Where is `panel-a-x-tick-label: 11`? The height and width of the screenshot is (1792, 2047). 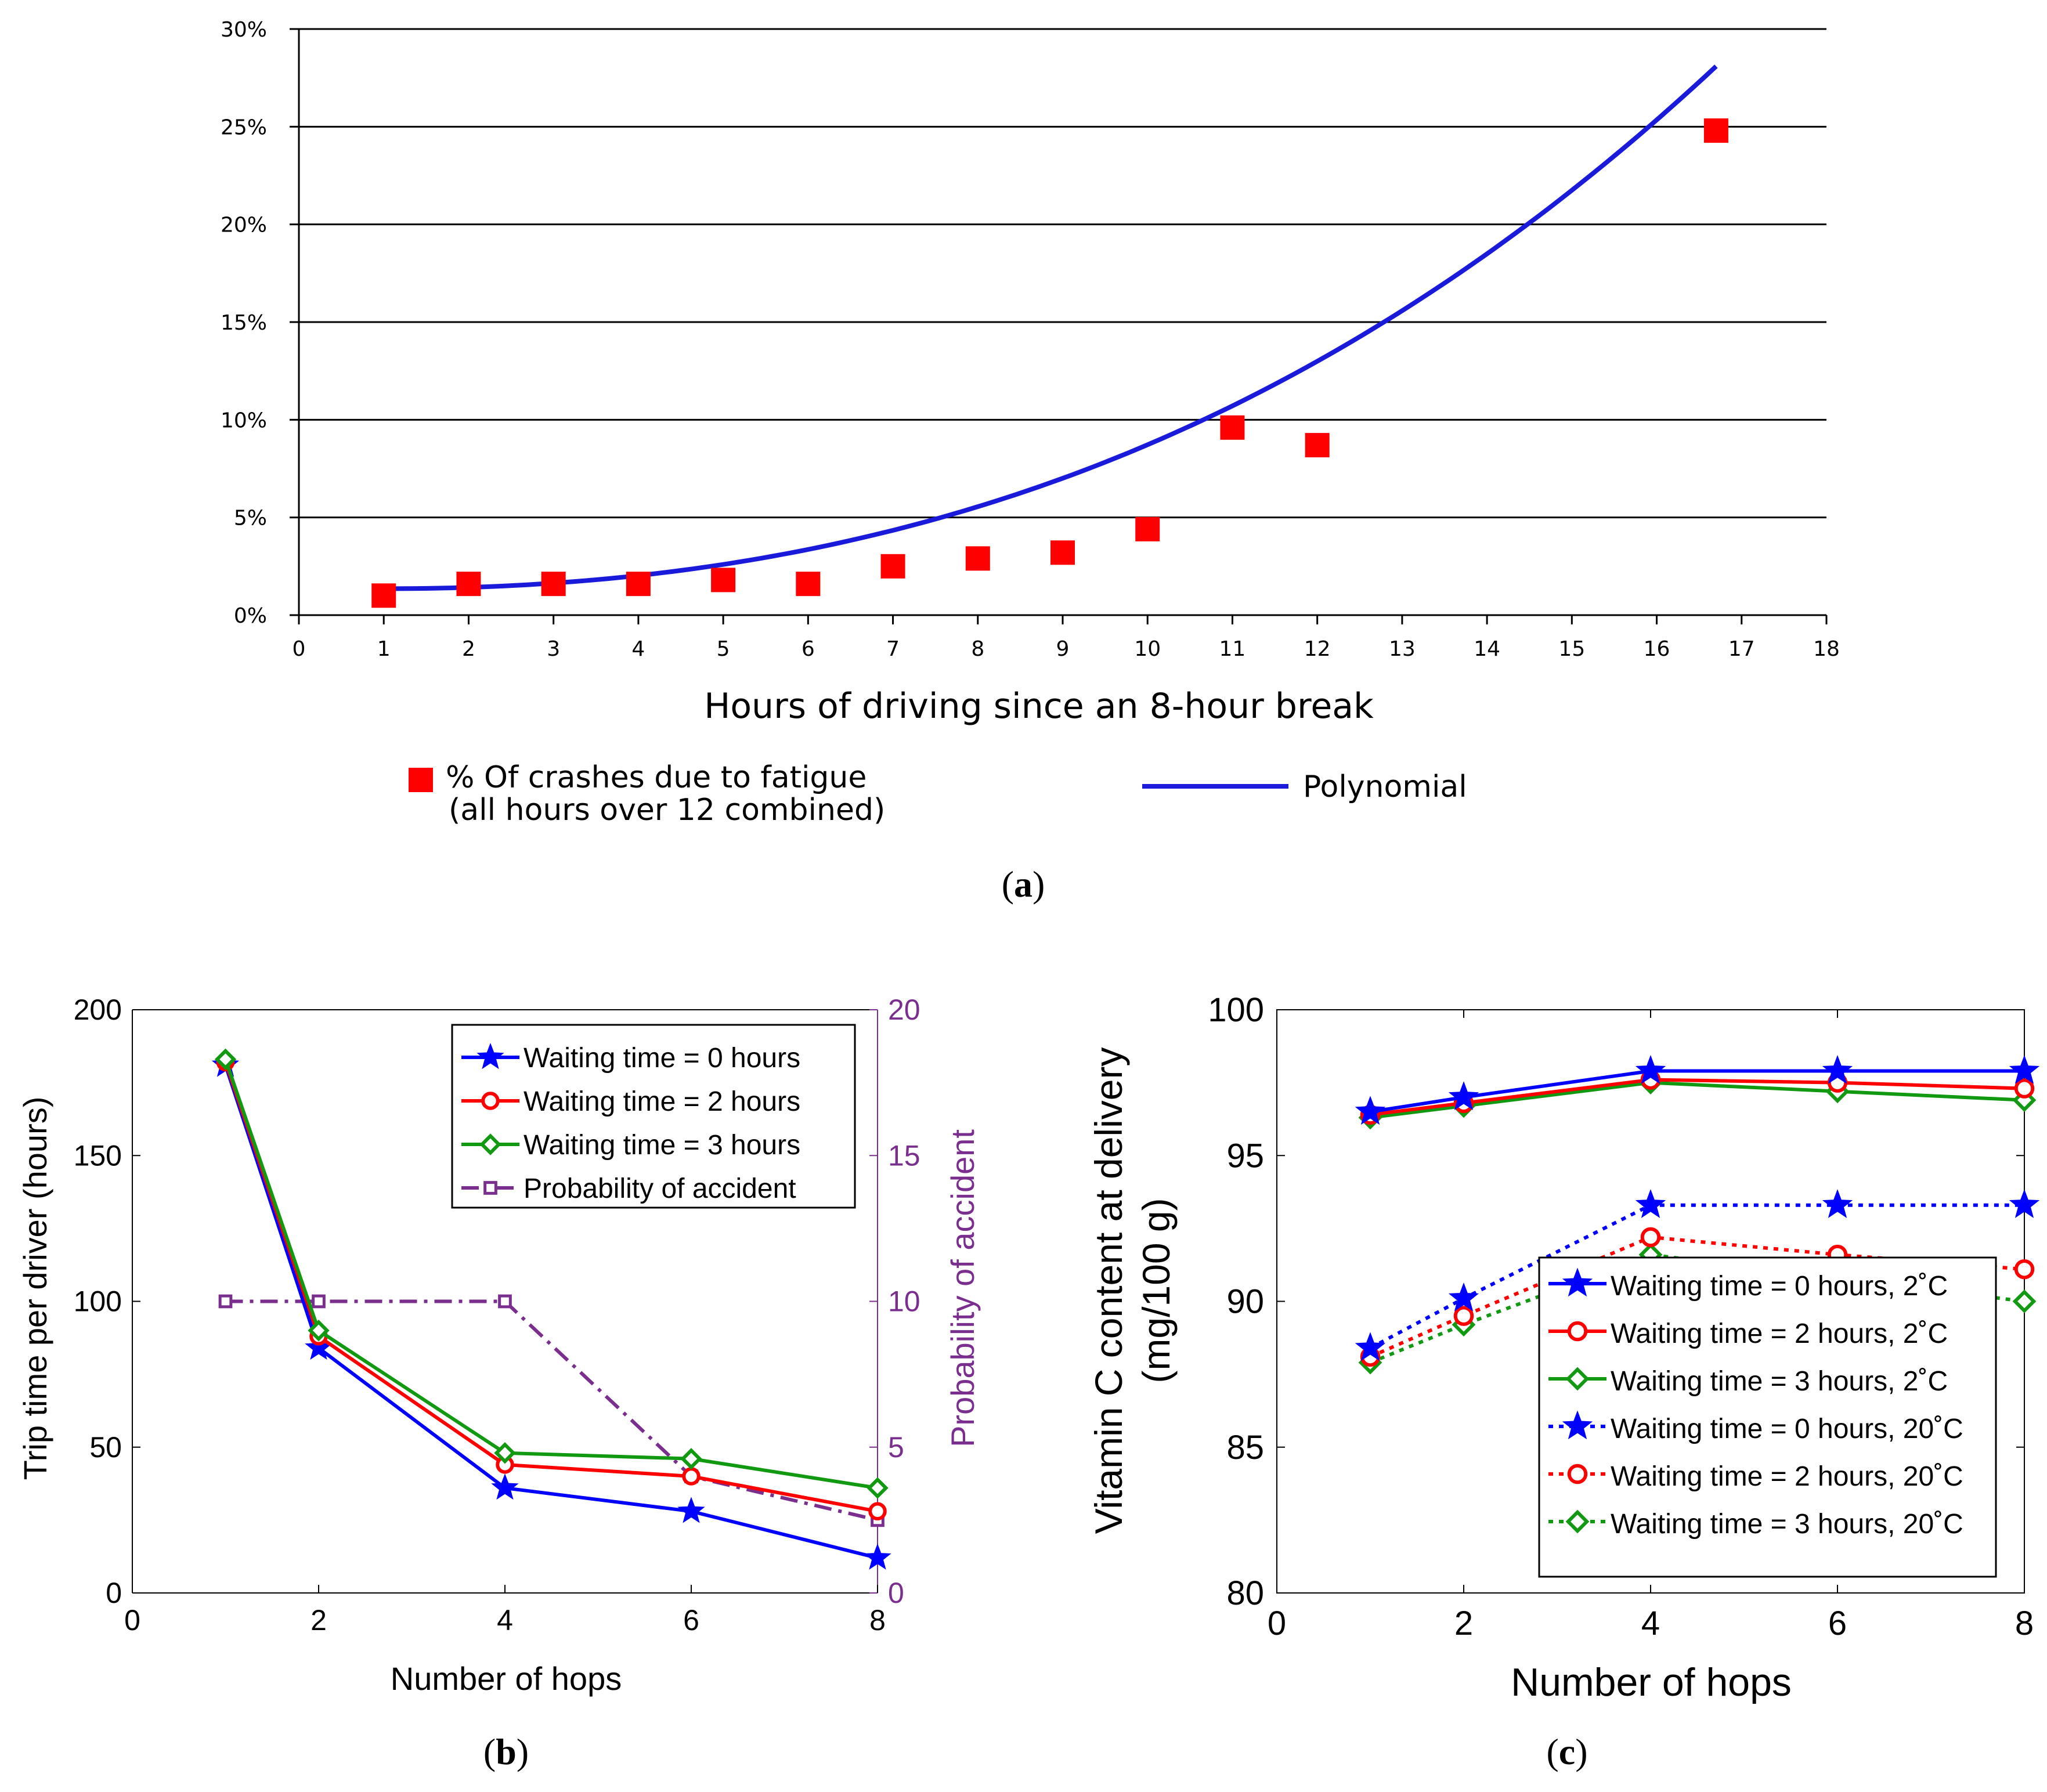
panel-a-x-tick-label: 11 is located at coordinates (1232, 649).